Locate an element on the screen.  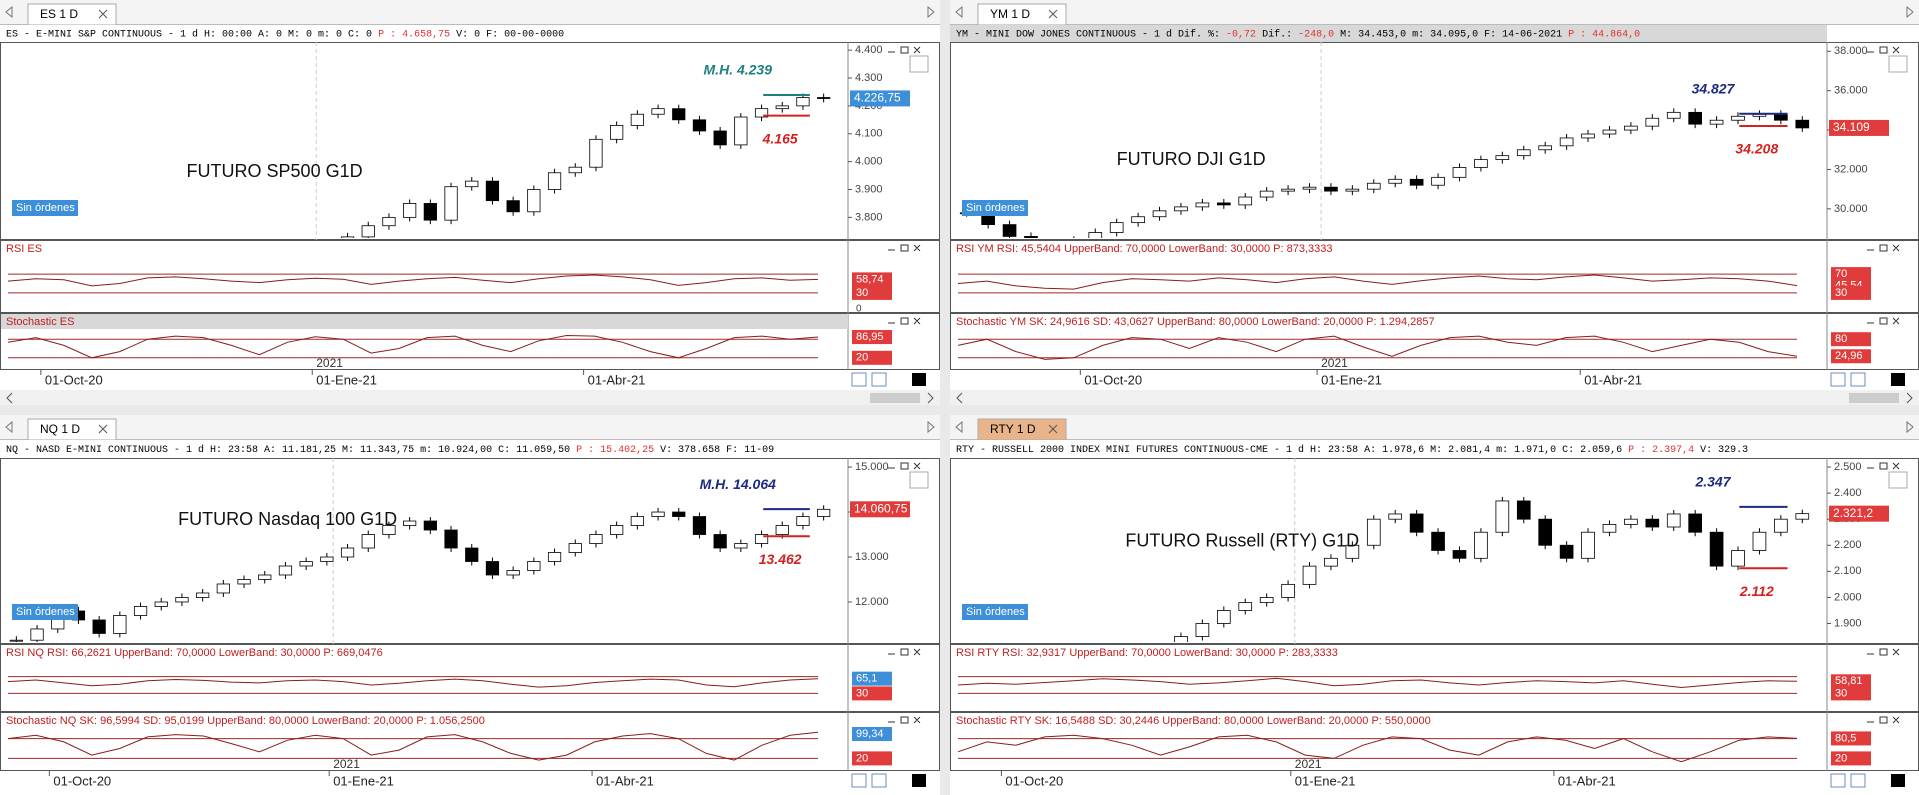
tab-bar is located at coordinates (470, 12).